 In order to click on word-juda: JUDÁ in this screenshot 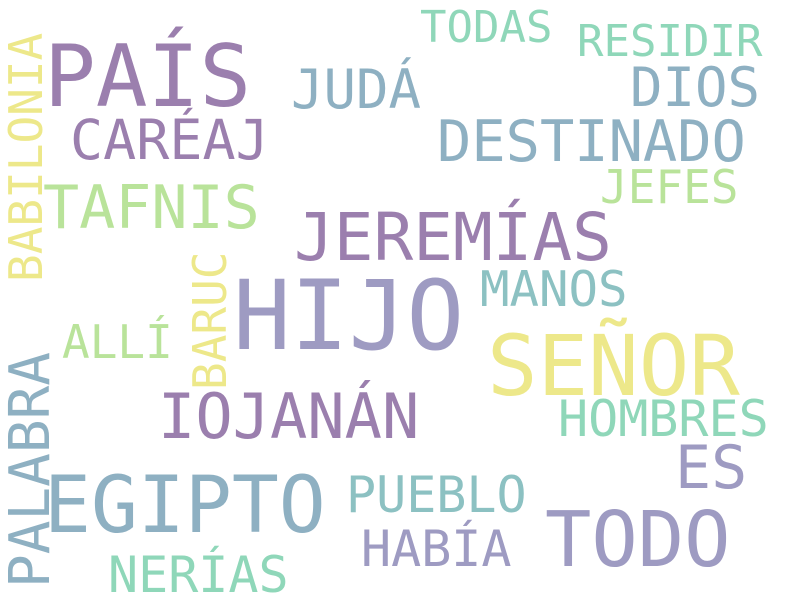, I will do `click(356, 89)`.